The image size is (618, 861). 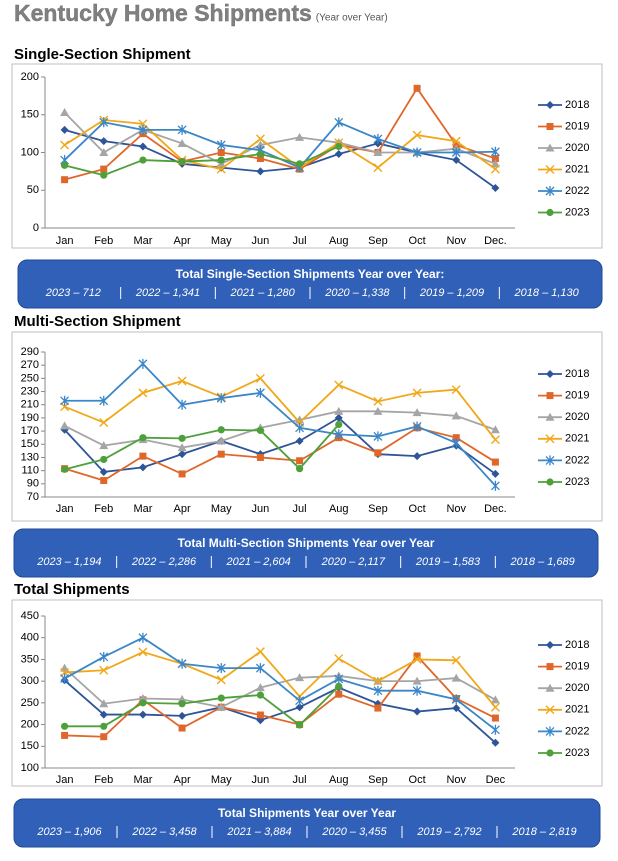 I want to click on summary-item: 2023 – 712, so click(x=73, y=293).